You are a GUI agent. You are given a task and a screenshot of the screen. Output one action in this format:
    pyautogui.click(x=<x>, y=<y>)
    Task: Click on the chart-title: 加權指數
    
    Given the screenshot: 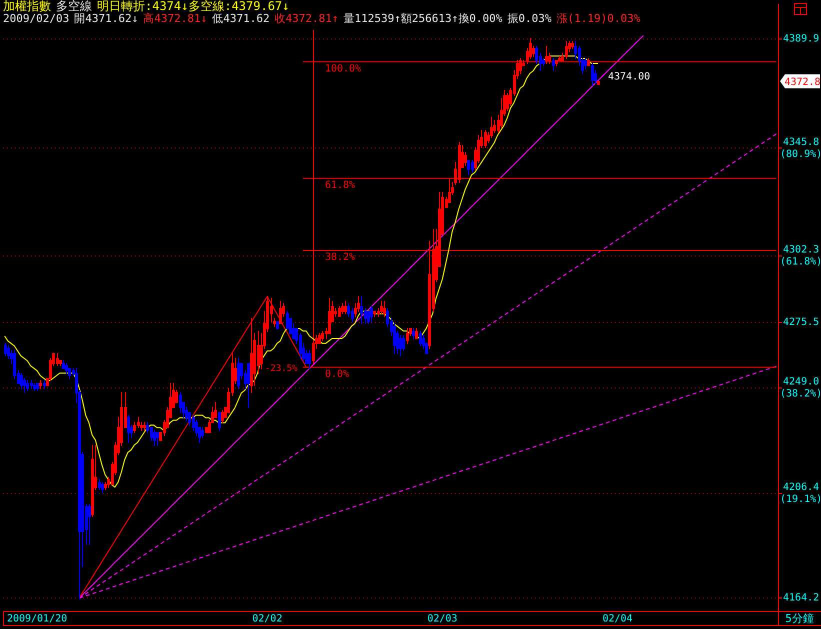 What is the action you would take?
    pyautogui.click(x=27, y=6)
    